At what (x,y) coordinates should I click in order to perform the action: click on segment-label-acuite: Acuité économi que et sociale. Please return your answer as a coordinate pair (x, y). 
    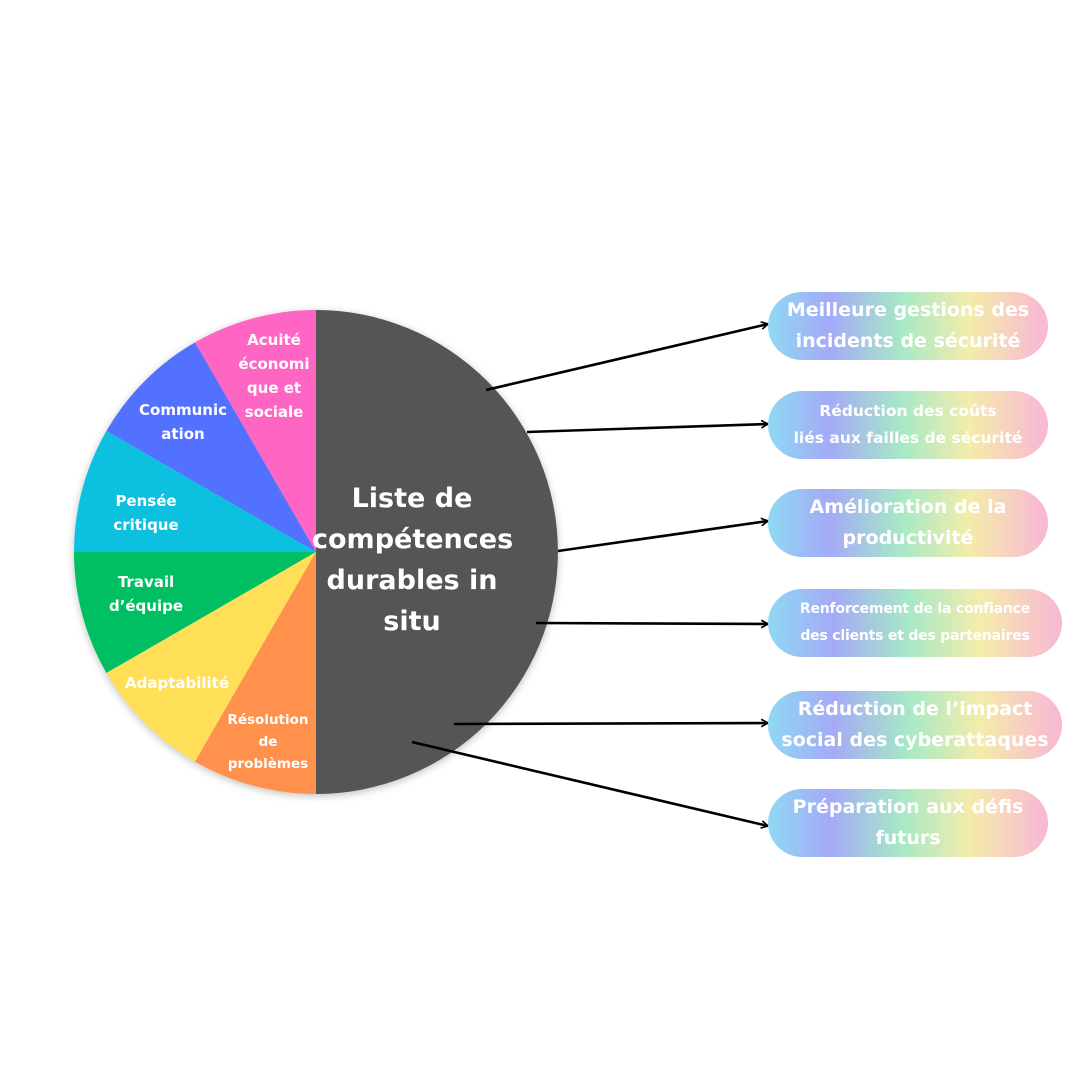
    Looking at the image, I should click on (274, 376).